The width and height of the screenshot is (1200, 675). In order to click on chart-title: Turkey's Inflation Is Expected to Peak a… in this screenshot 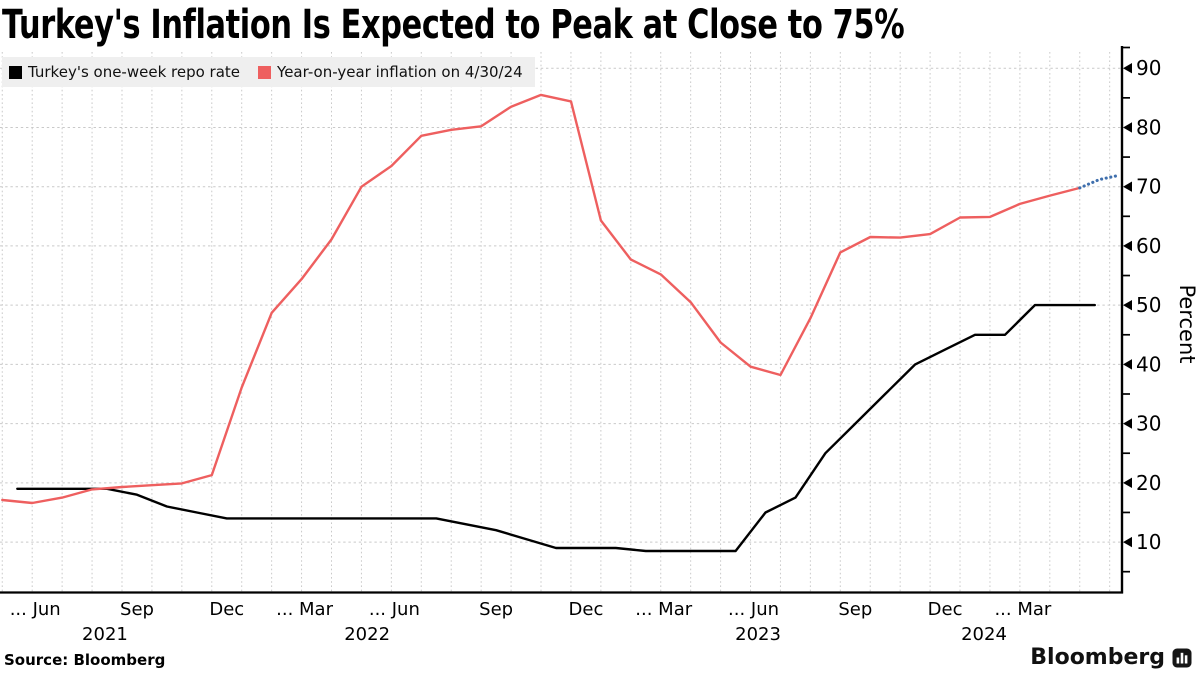, I will do `click(453, 25)`.